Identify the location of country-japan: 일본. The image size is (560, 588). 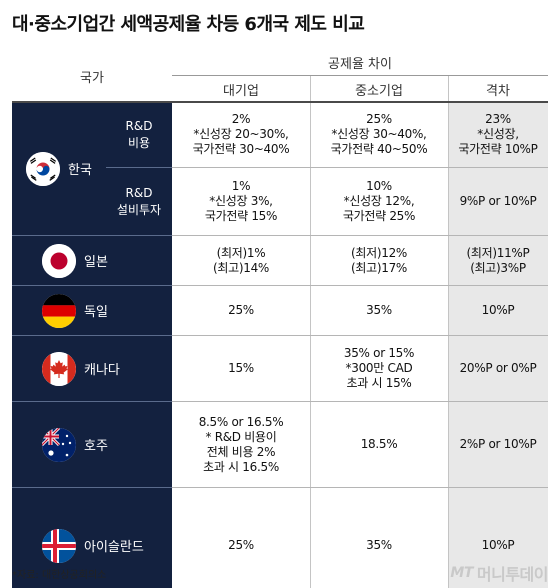
(92, 260).